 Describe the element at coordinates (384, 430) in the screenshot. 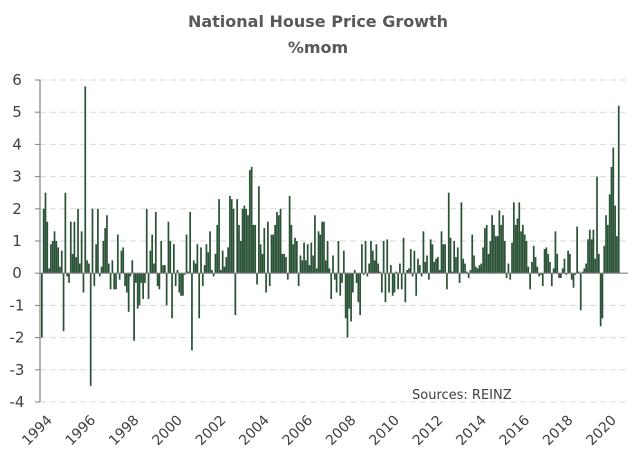

I see `x-tick-label: 2010` at that location.